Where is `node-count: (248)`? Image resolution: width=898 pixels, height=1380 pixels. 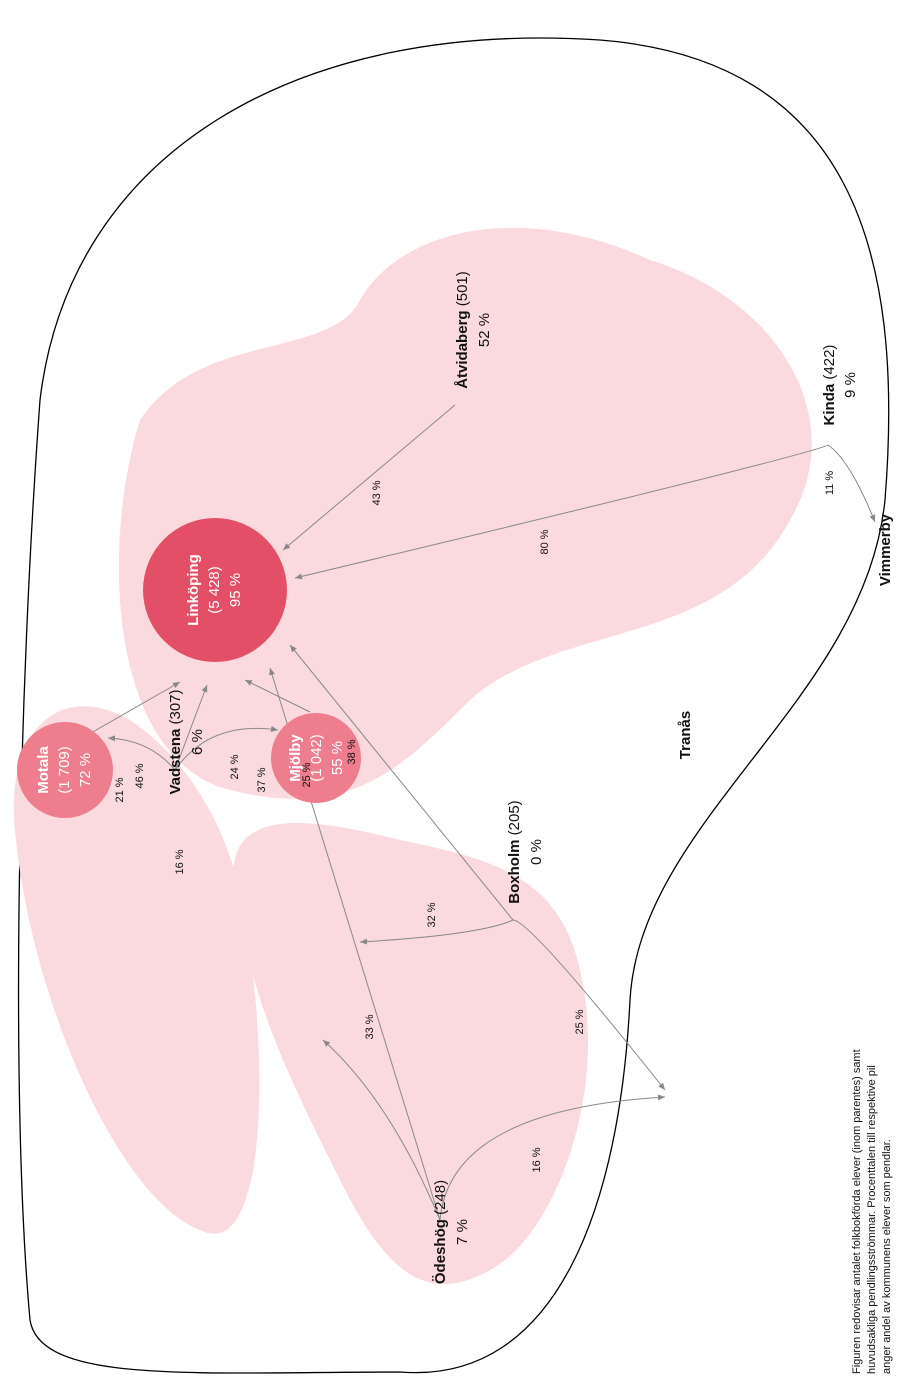 node-count: (248) is located at coordinates (440, 1197).